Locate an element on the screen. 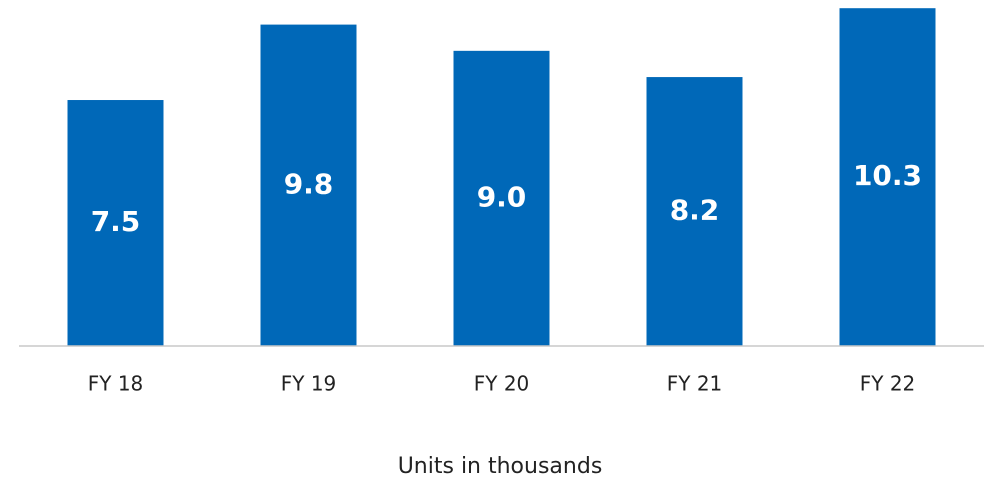  x-axis-title: Units in thousands is located at coordinates (500, 466).